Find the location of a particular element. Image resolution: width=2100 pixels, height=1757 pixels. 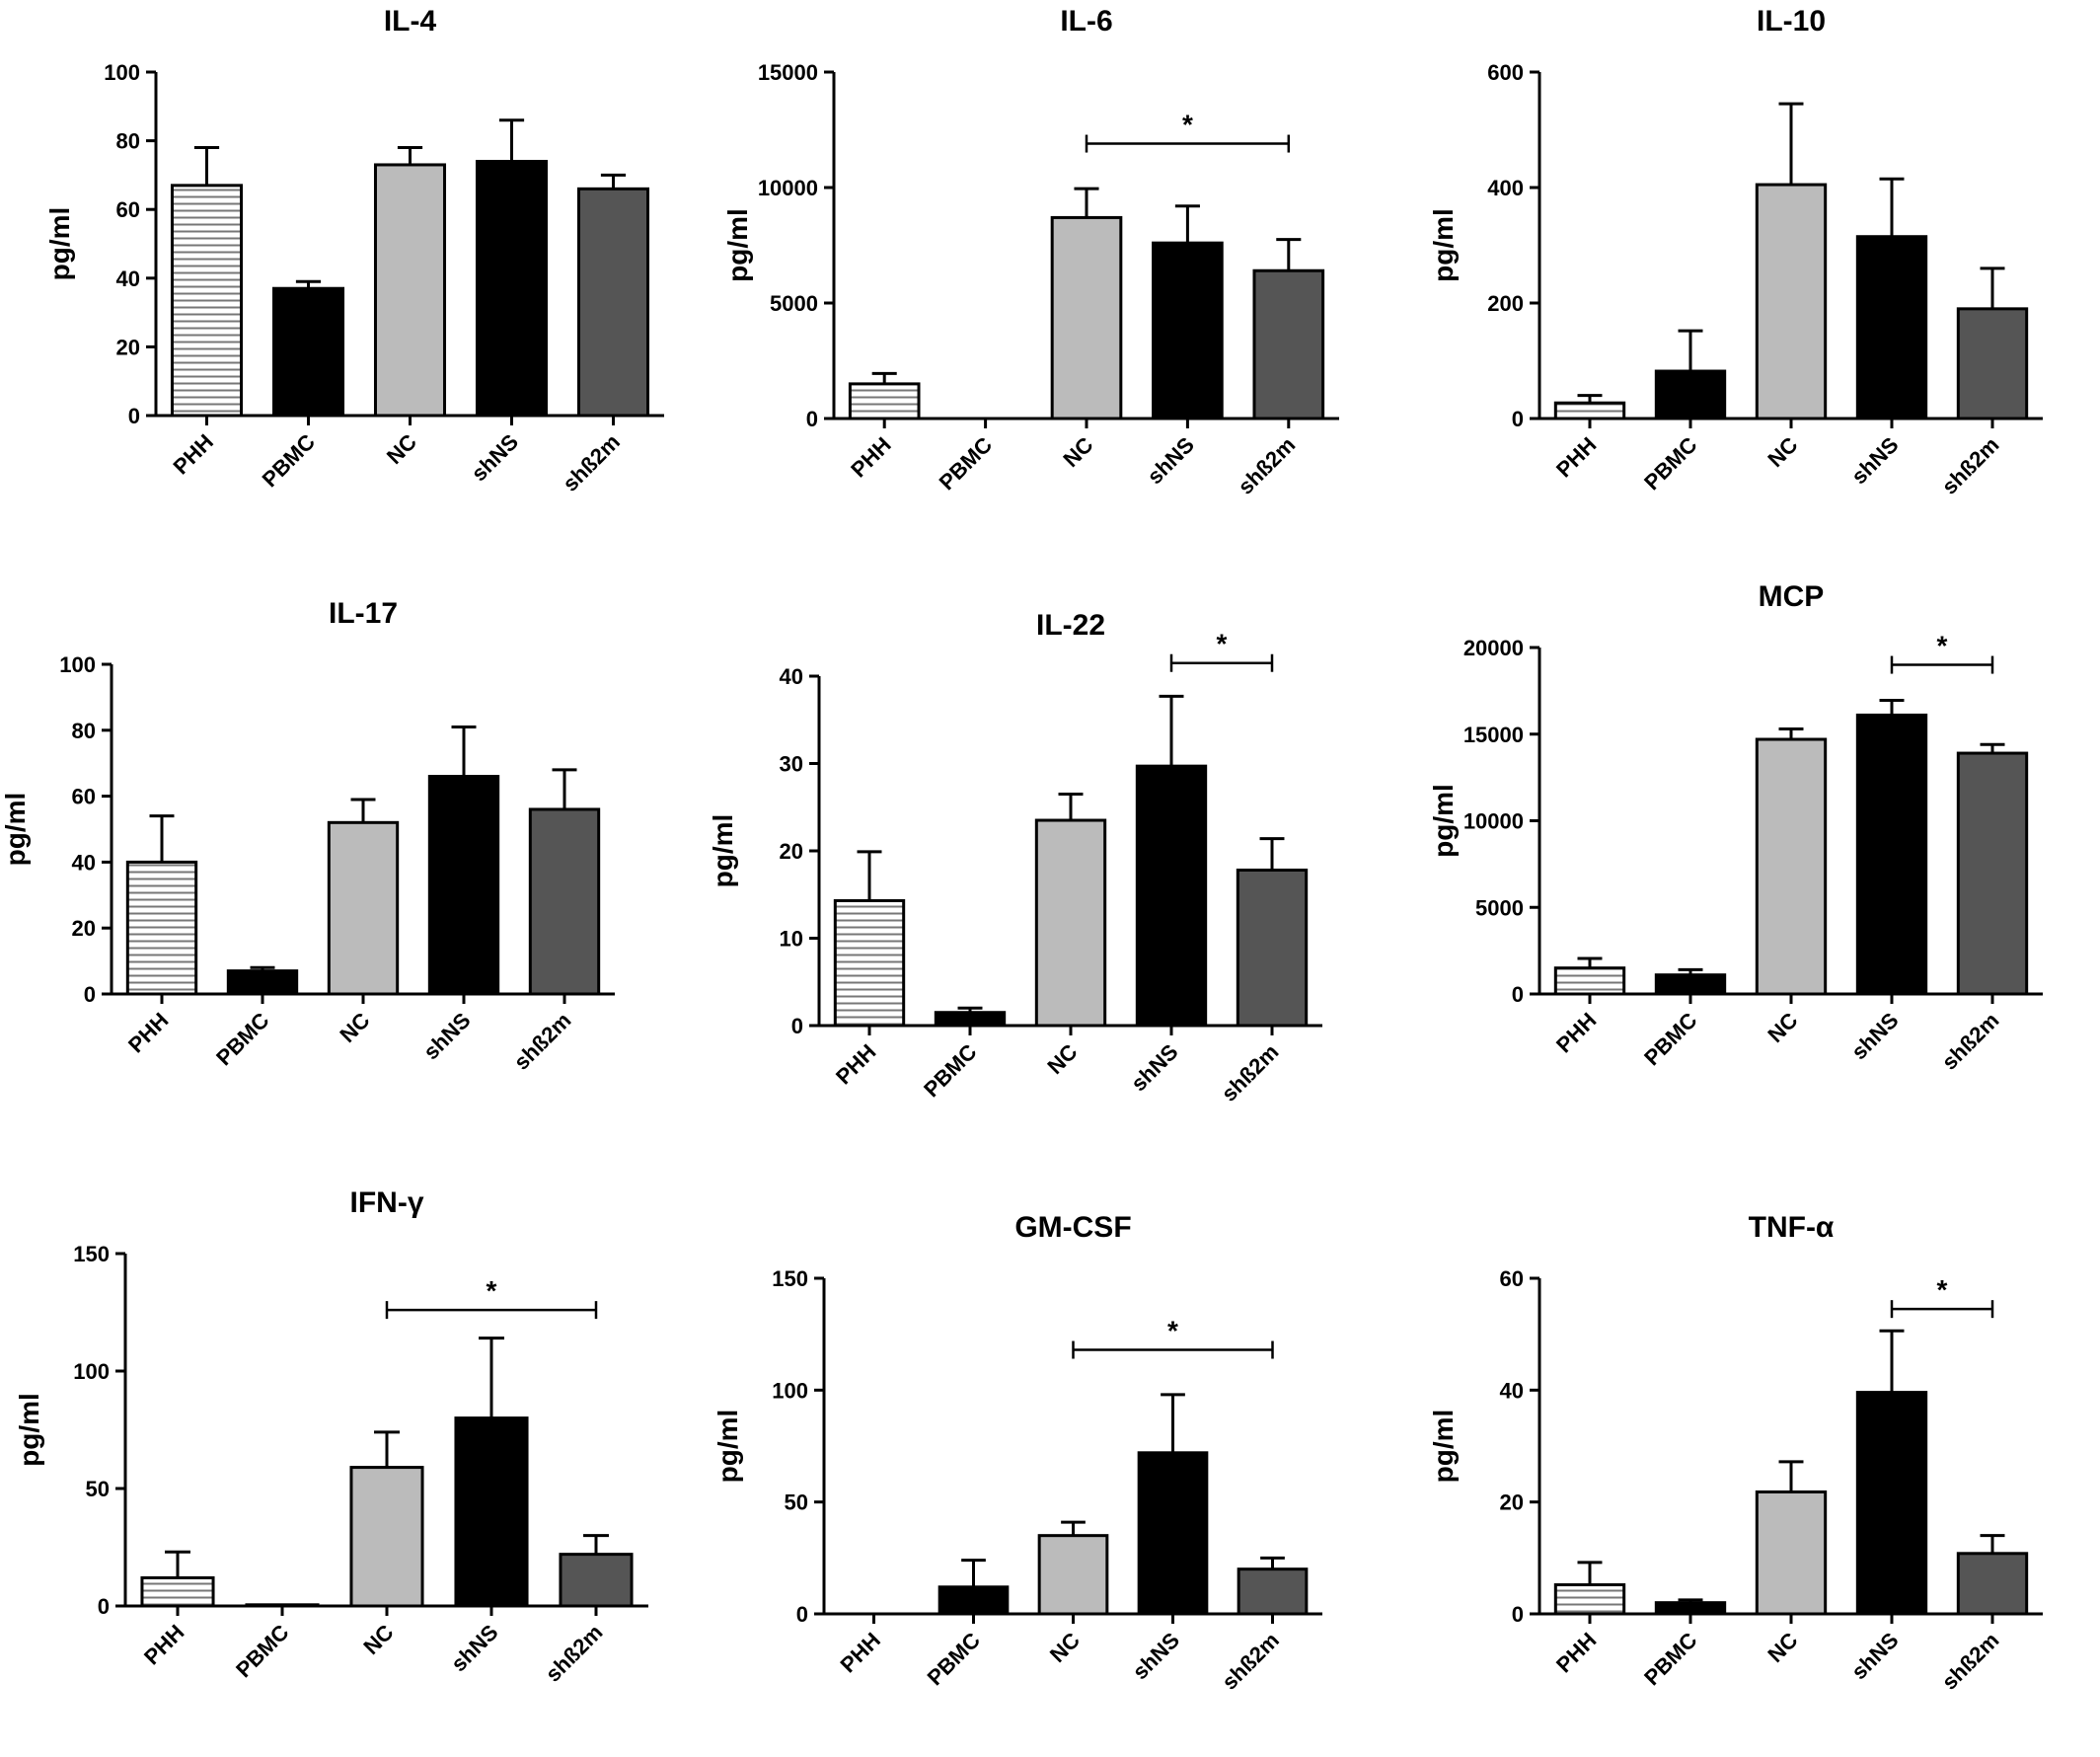

chart-title: GM-CSF is located at coordinates (1073, 1228).